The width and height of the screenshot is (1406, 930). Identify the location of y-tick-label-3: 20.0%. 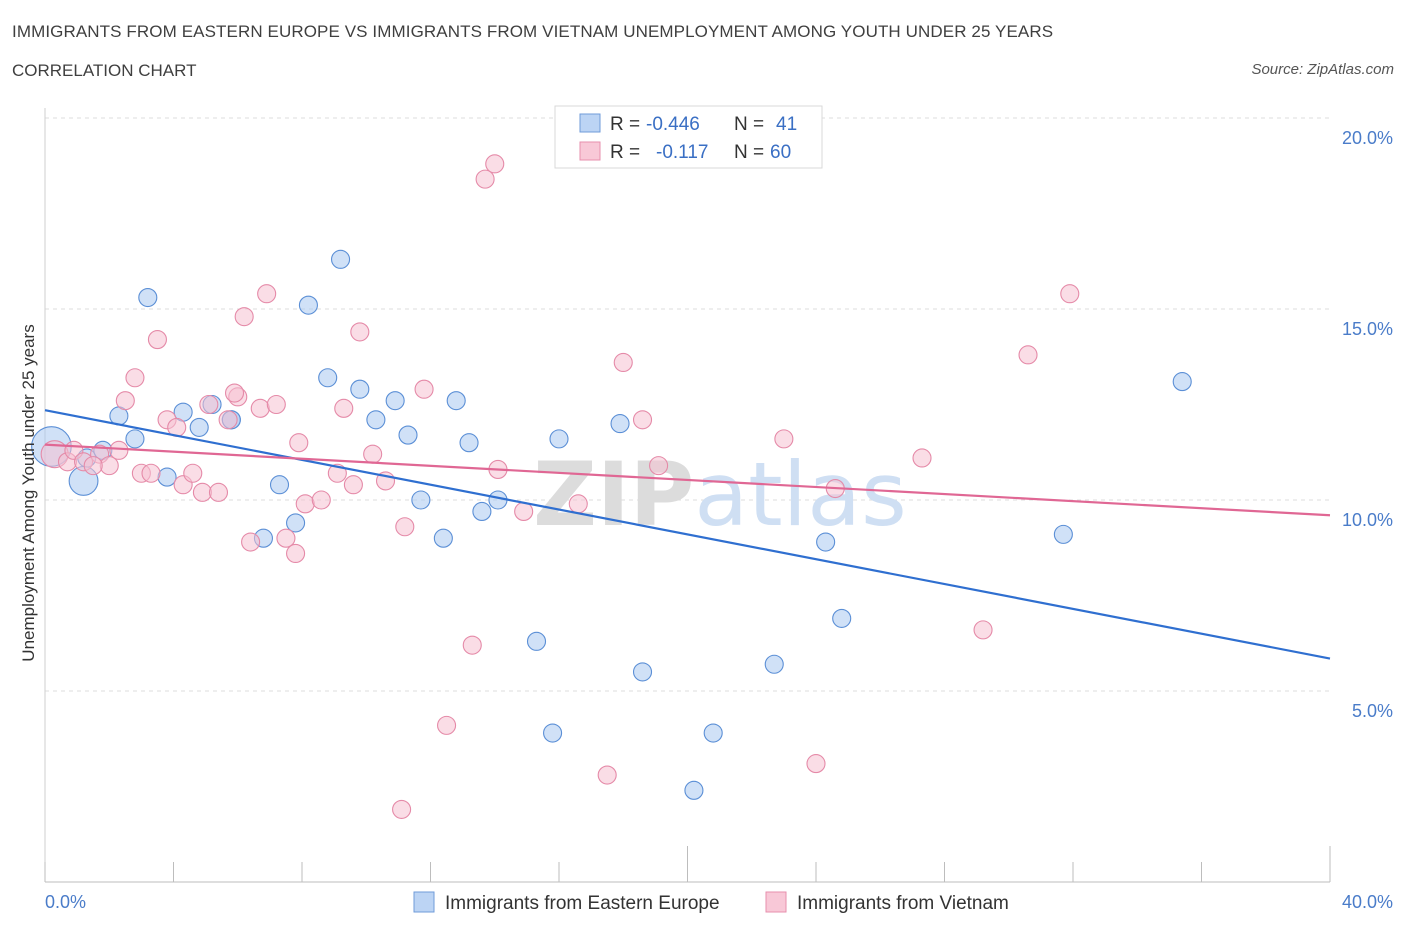
(1367, 138).